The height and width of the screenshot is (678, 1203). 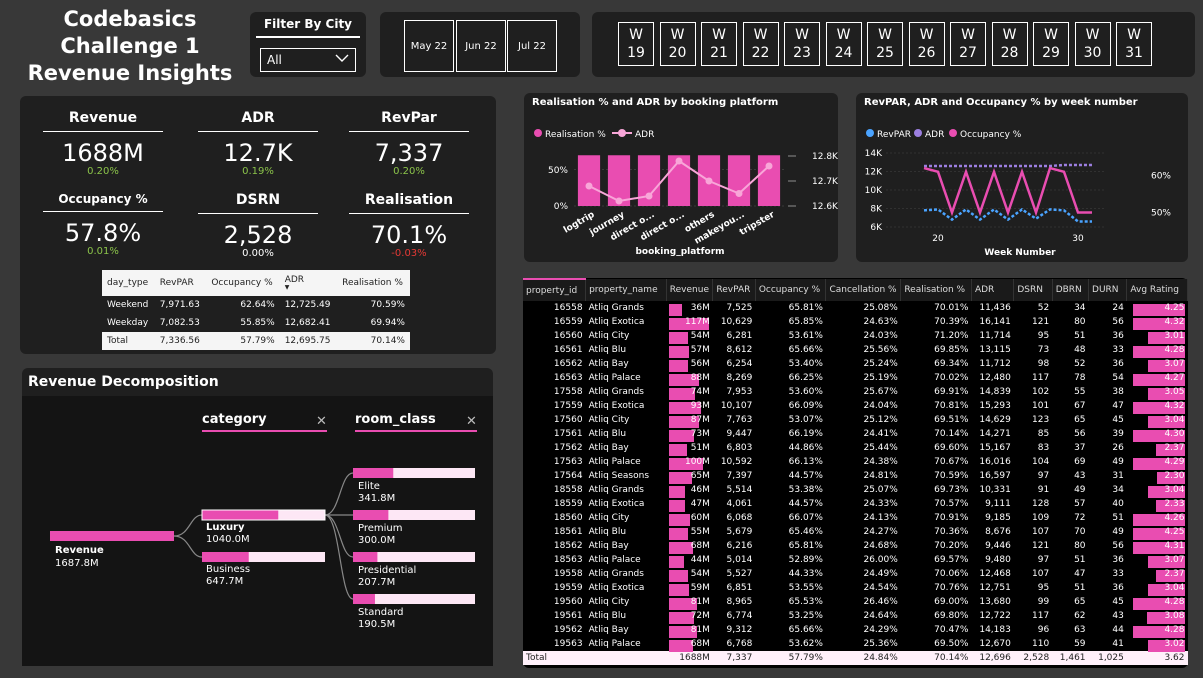 I want to click on col-header-occupancy: Occupancy %, so click(x=243, y=283).